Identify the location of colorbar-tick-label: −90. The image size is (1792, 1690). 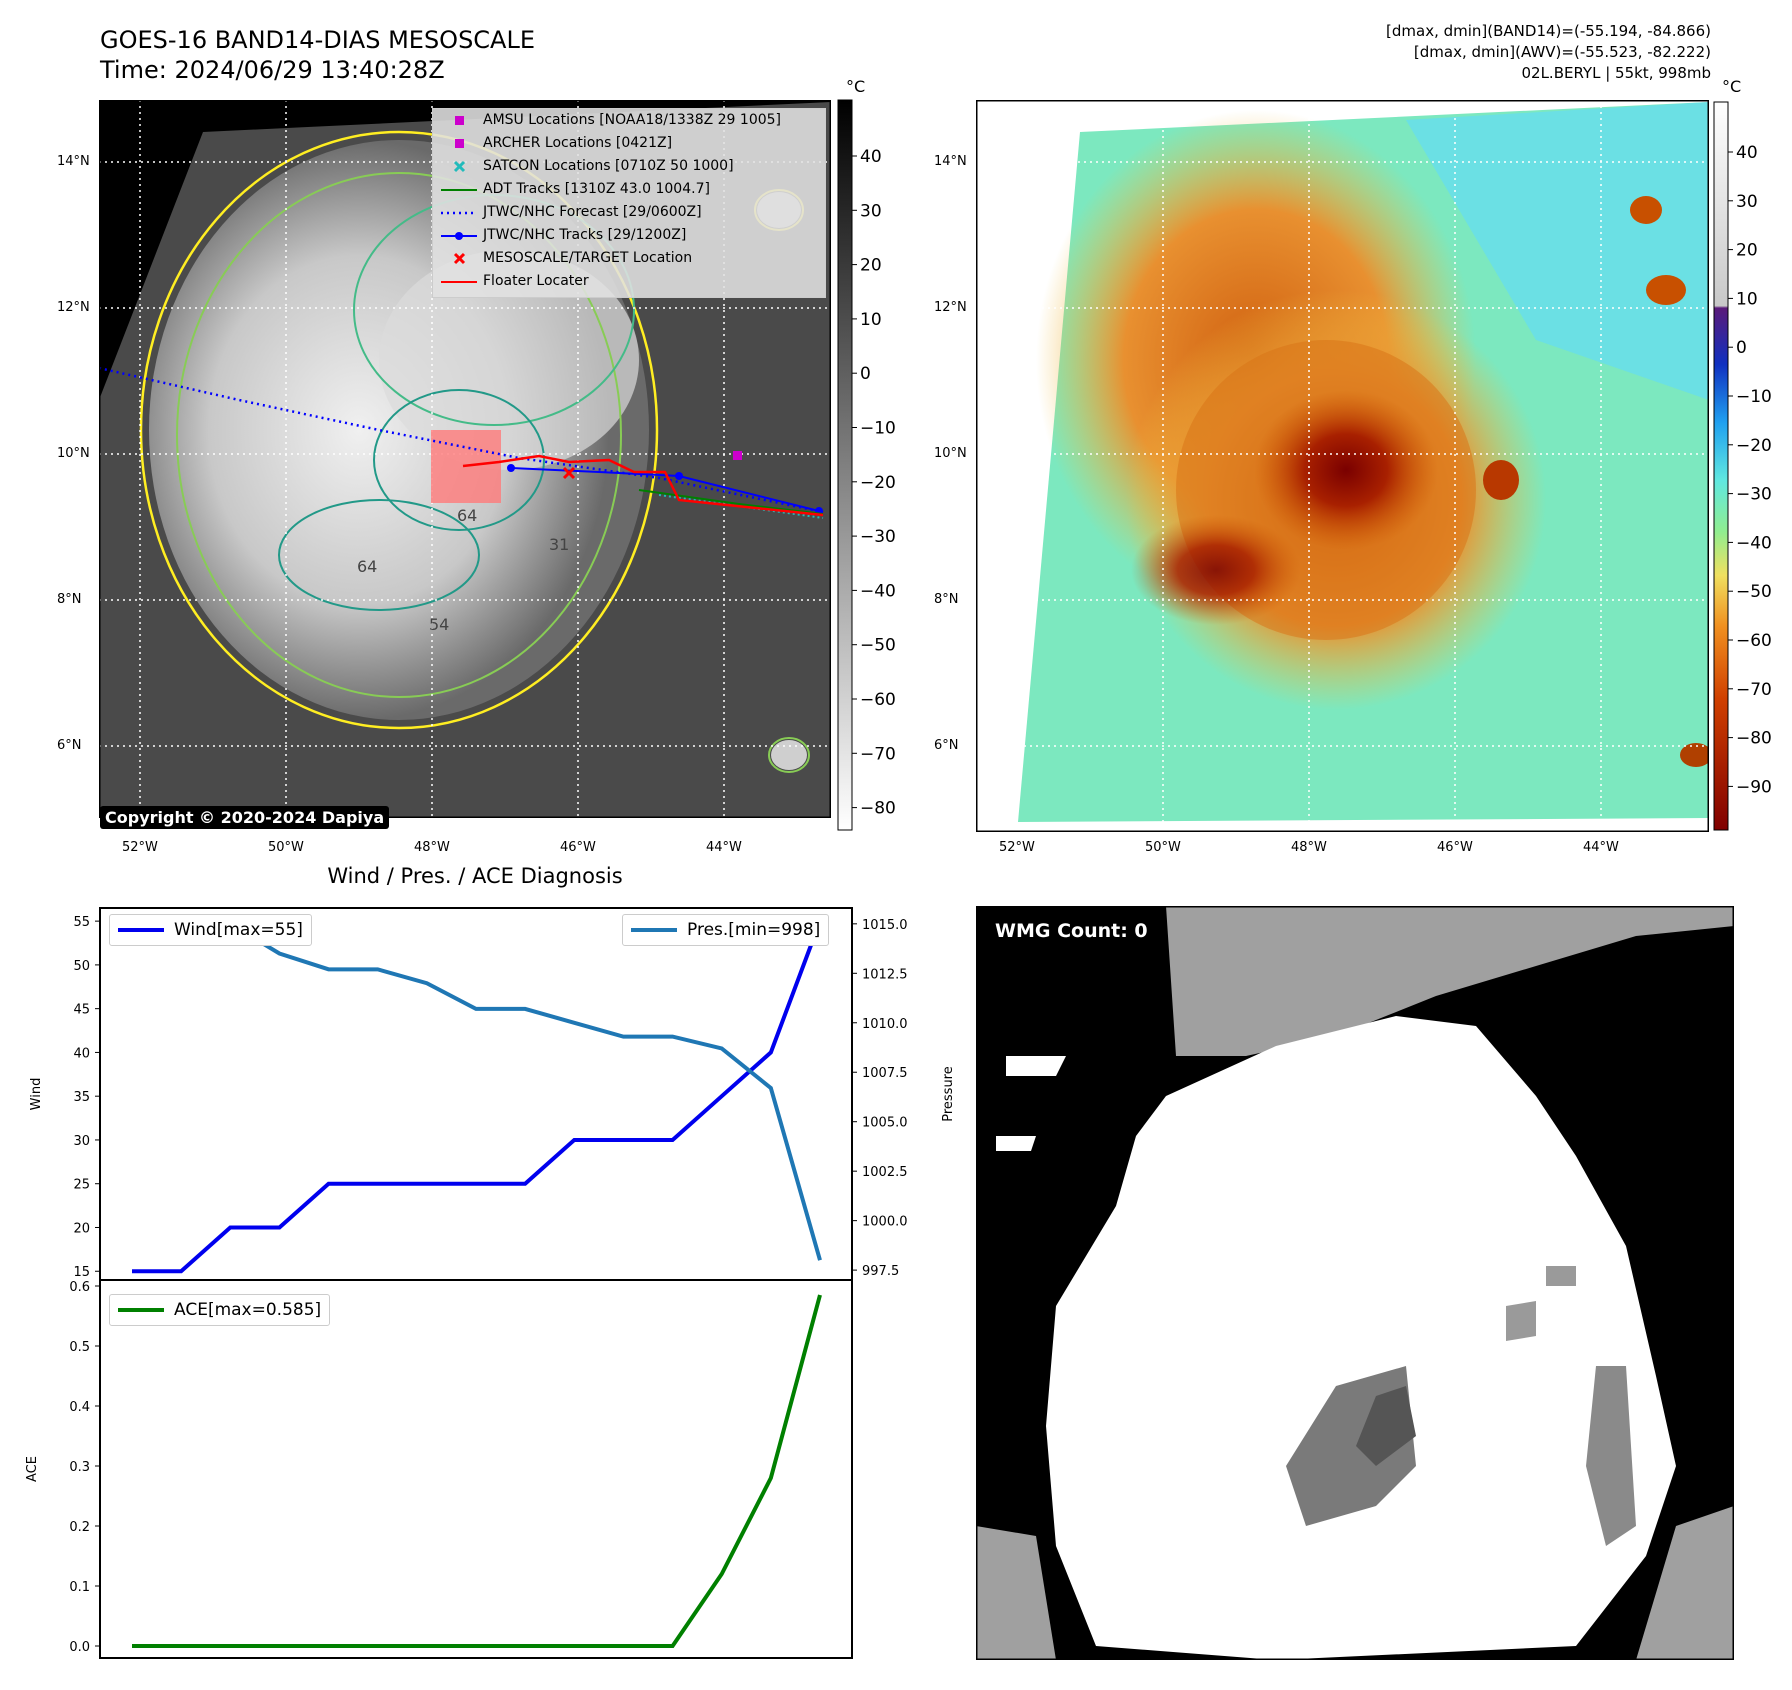
(1754, 787).